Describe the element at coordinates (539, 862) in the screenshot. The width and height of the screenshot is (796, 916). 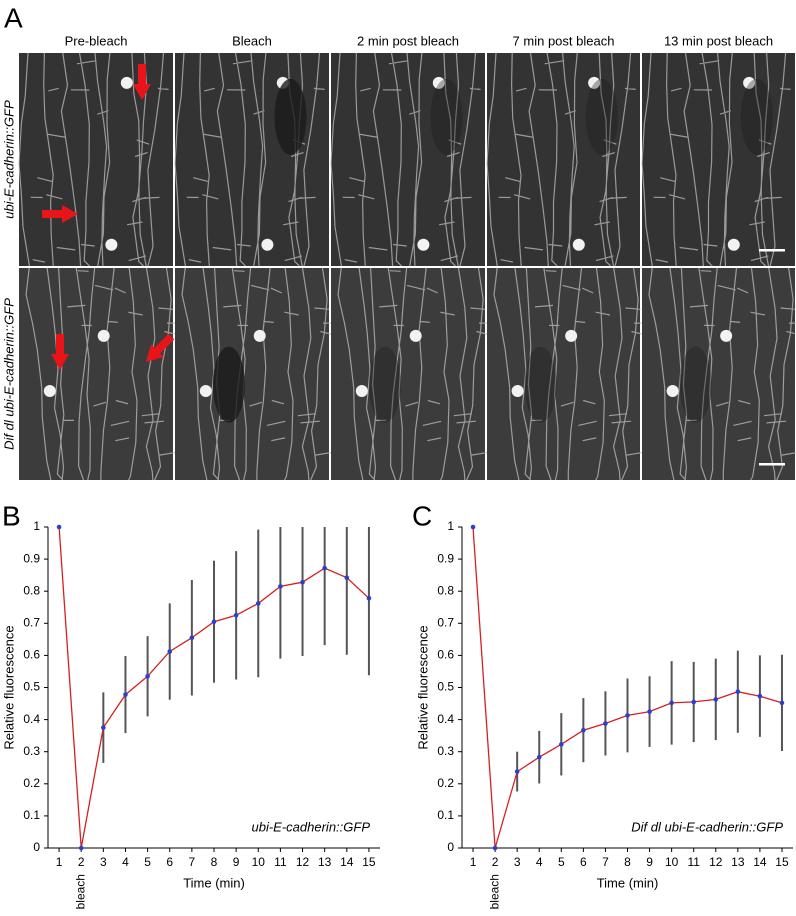
I see `x-tick-label: 4` at that location.